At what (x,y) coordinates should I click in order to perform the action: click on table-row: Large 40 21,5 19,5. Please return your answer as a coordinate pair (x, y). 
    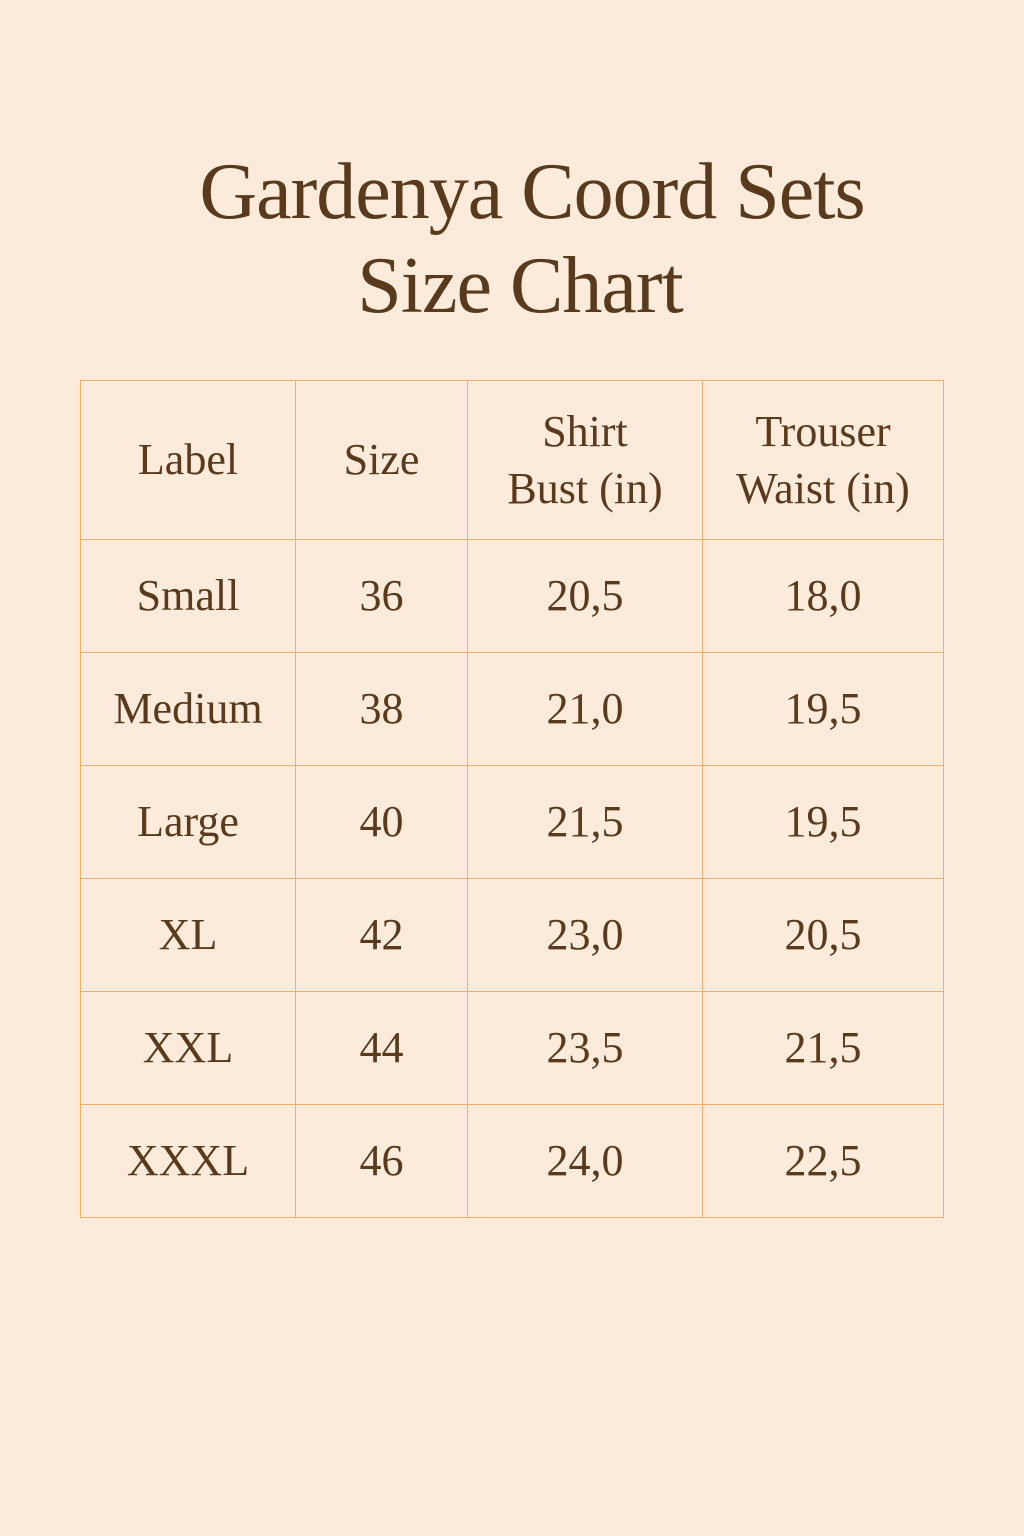
    Looking at the image, I should click on (512, 822).